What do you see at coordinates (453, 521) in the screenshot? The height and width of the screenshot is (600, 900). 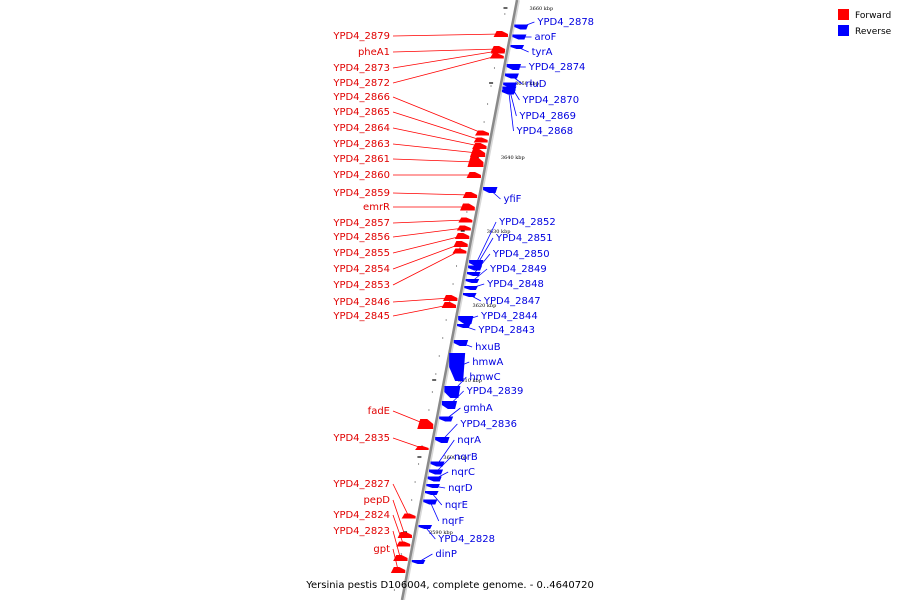 I see `gene-label-nqrF: nqrF` at bounding box center [453, 521].